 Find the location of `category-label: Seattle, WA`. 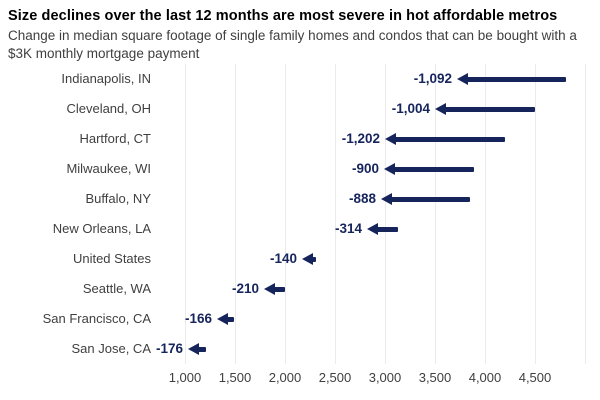

category-label: Seattle, WA is located at coordinates (116, 288).